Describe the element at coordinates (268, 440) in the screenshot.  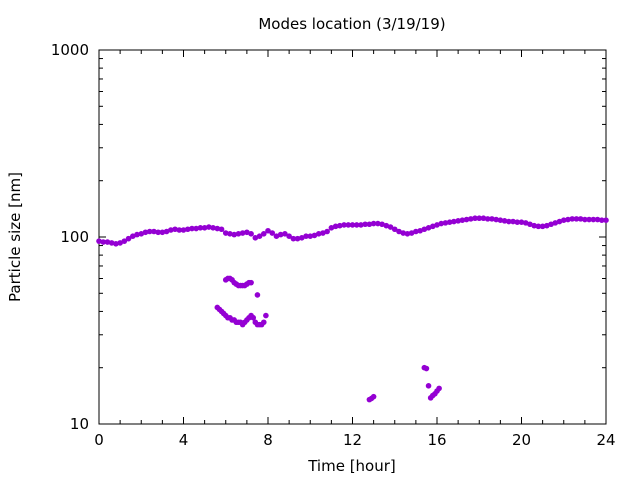
I see `x-tick-label: 8` at that location.